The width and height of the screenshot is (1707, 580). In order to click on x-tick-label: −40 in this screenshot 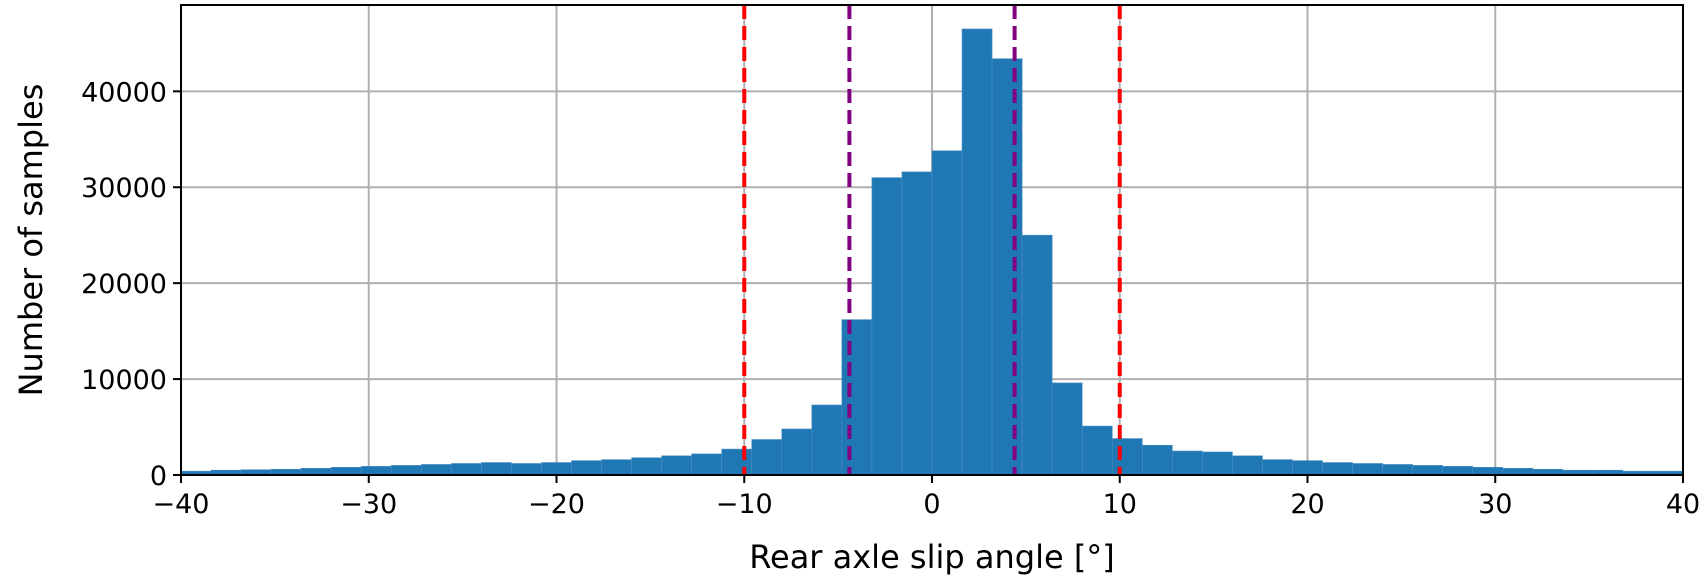, I will do `click(181, 504)`.